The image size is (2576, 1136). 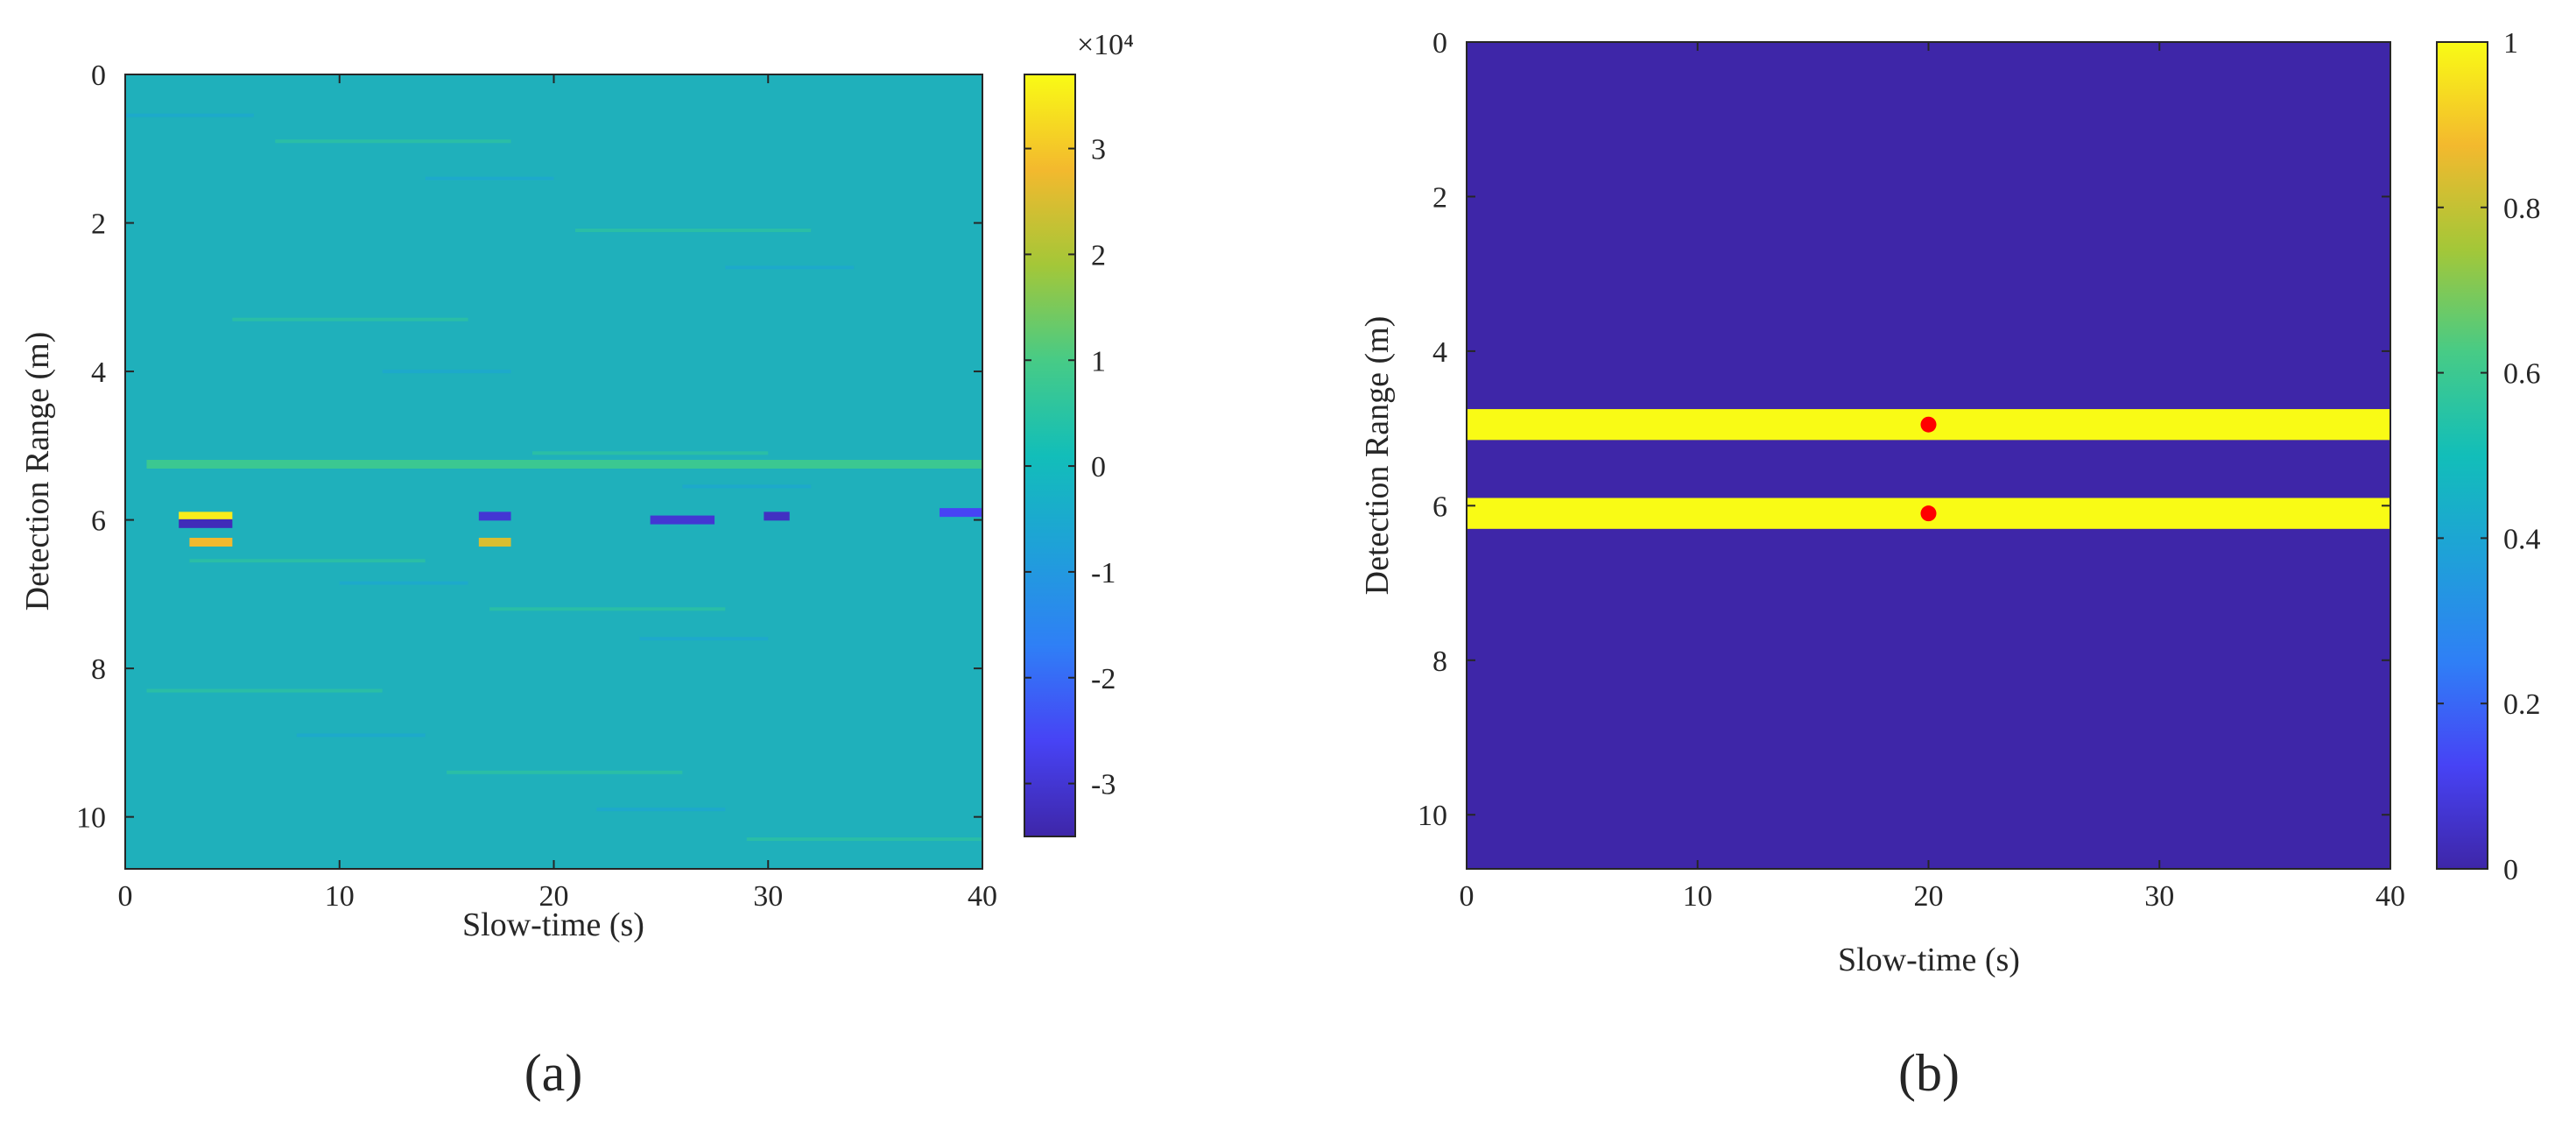 I want to click on plot-b-xlabel: Slow-time (s), so click(x=1929, y=960).